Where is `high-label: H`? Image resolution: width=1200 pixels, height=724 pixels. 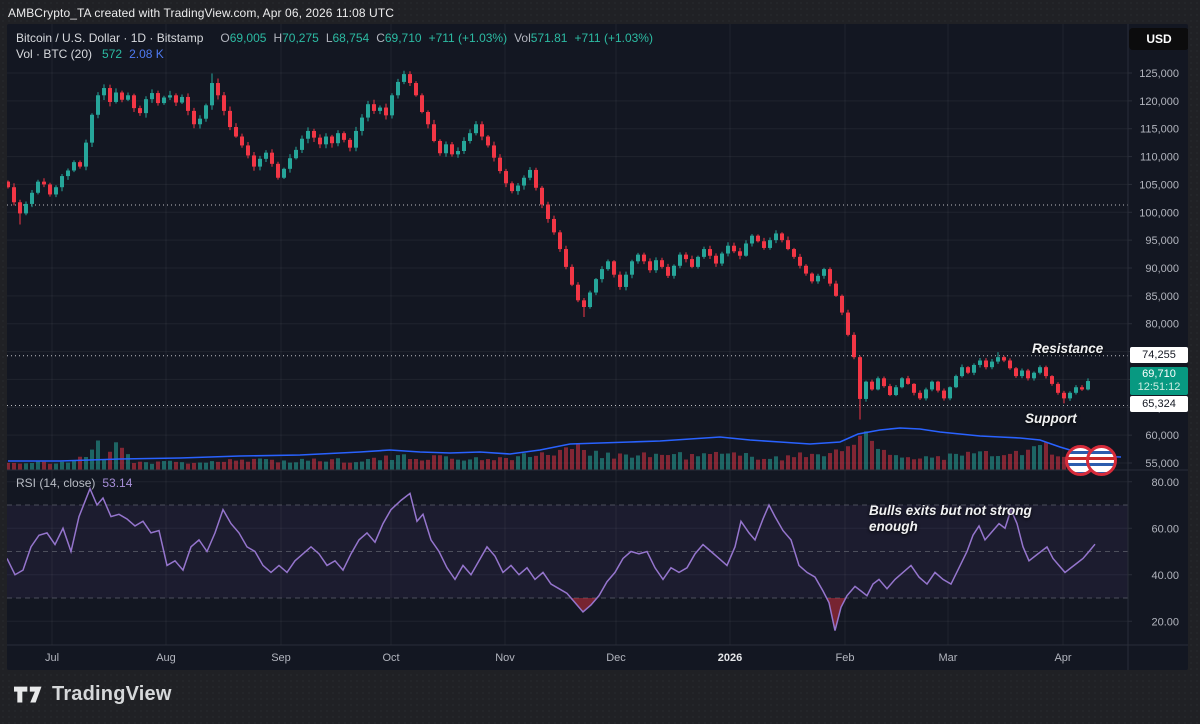
high-label: H is located at coordinates (278, 38).